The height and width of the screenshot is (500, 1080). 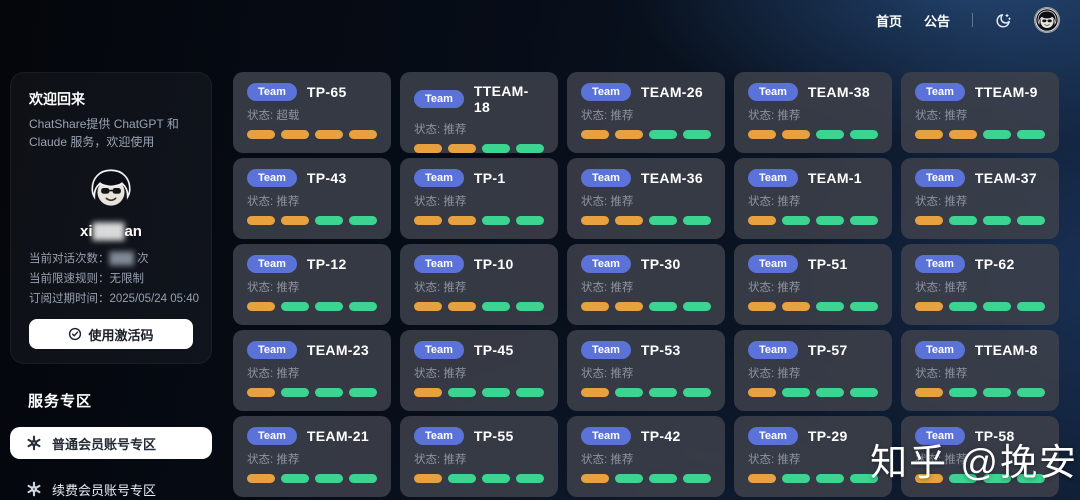 I want to click on team-name: TP-45, so click(x=493, y=350).